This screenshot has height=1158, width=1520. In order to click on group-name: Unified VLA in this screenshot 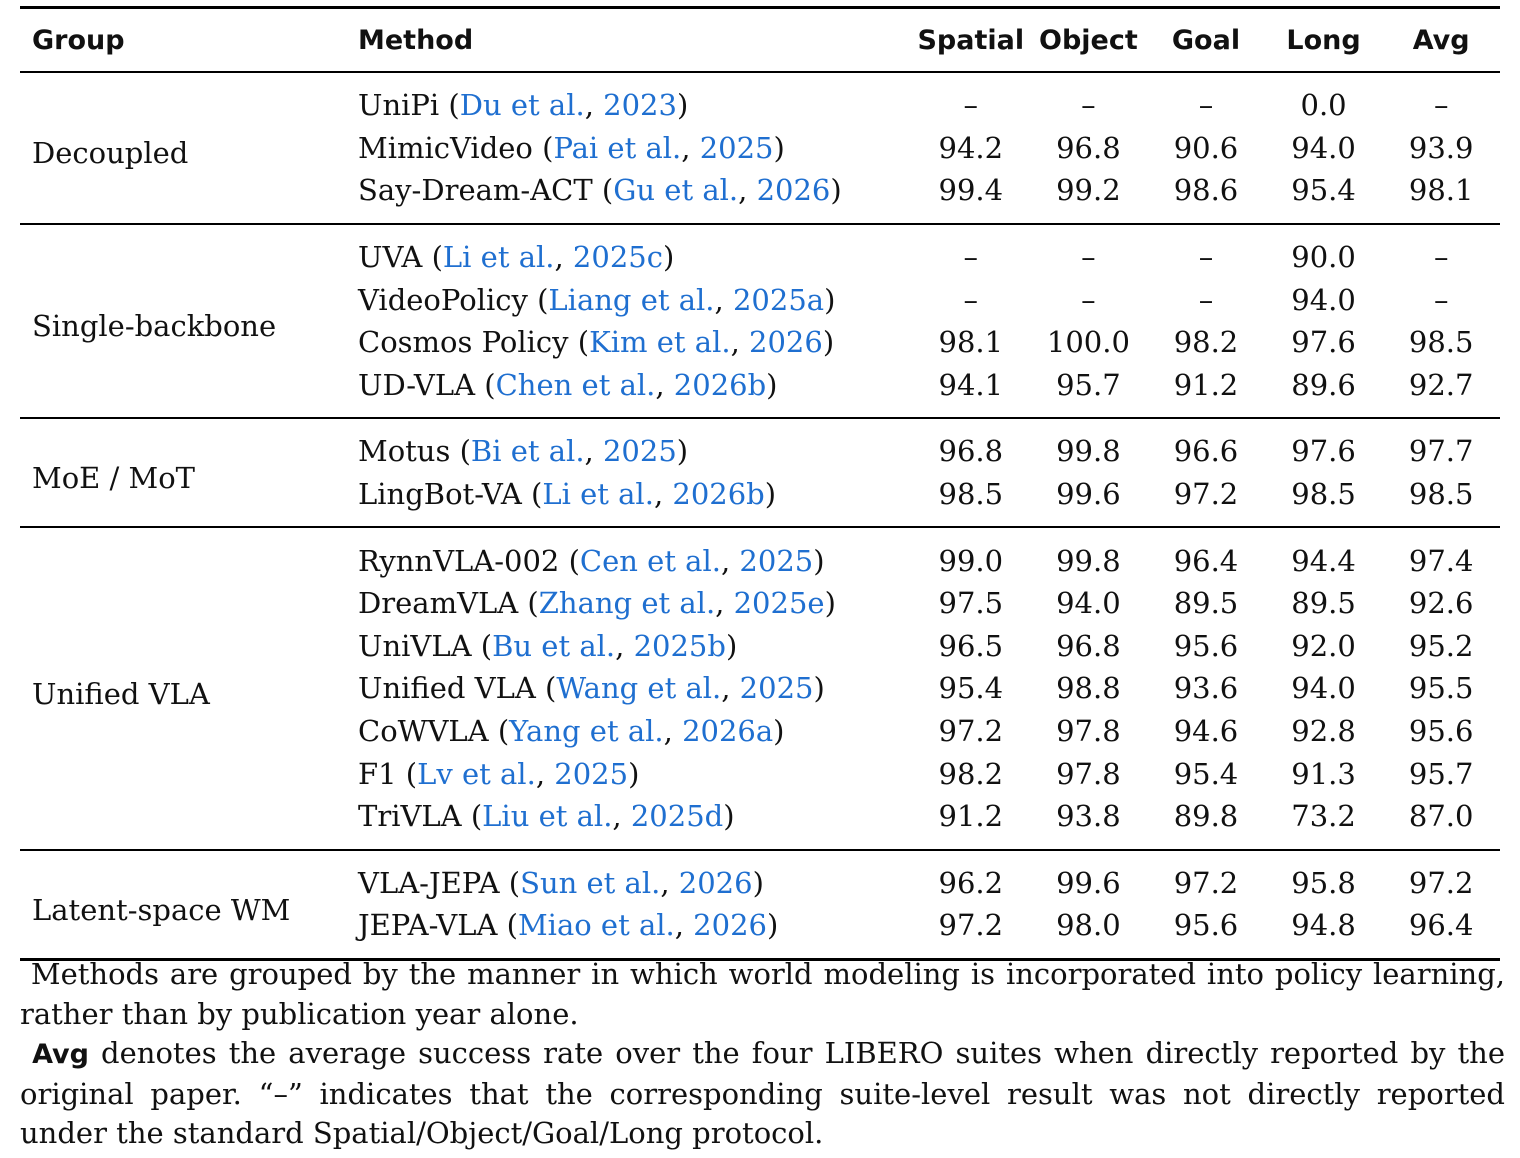, I will do `click(121, 693)`.